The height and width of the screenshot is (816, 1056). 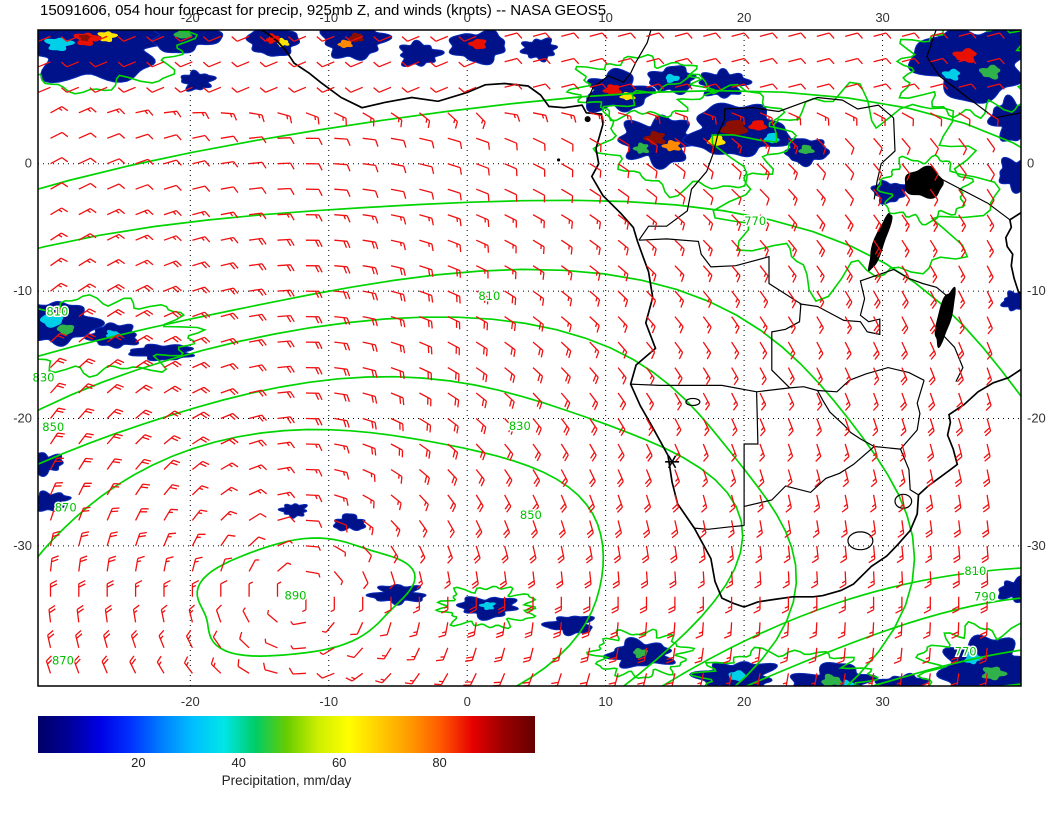 What do you see at coordinates (860, 541) in the screenshot?
I see `lesotho-border` at bounding box center [860, 541].